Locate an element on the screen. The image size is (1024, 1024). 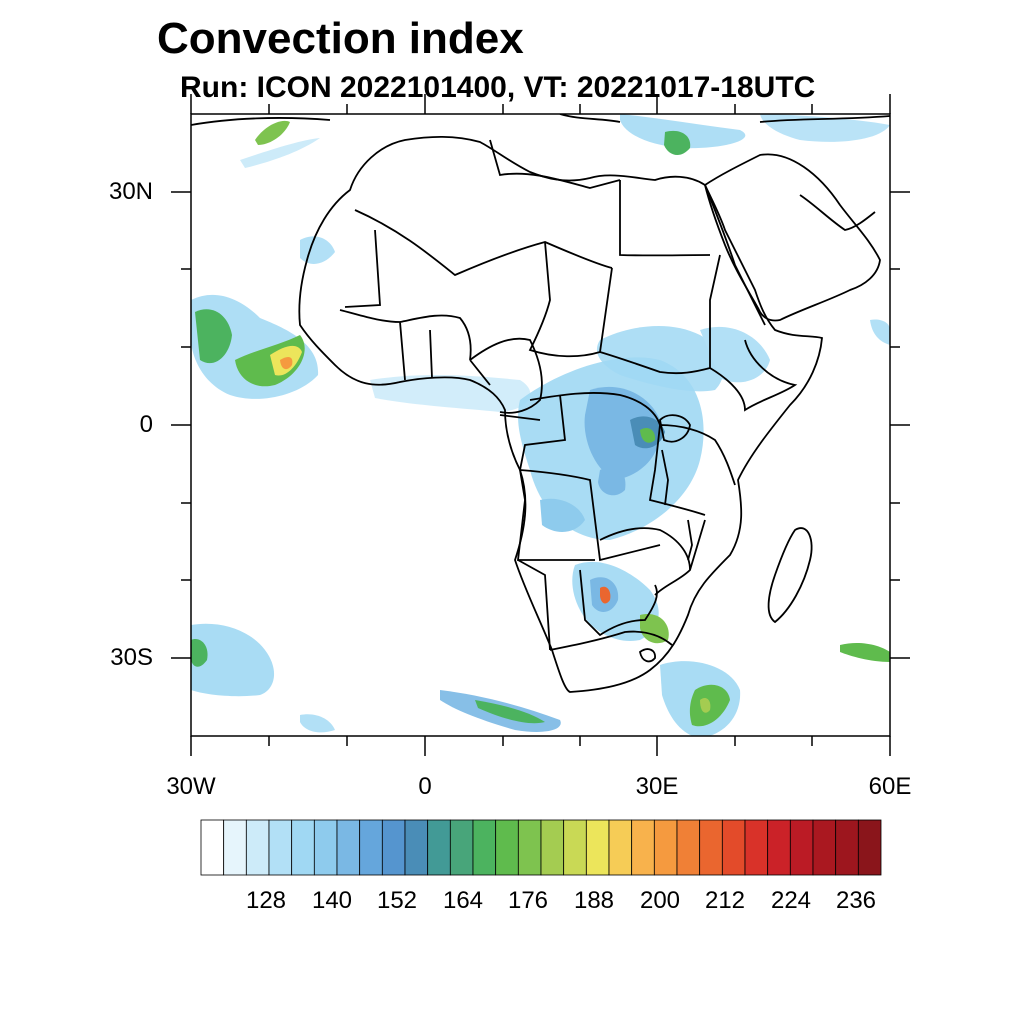
border-drc-south is located at coordinates (590, 515).